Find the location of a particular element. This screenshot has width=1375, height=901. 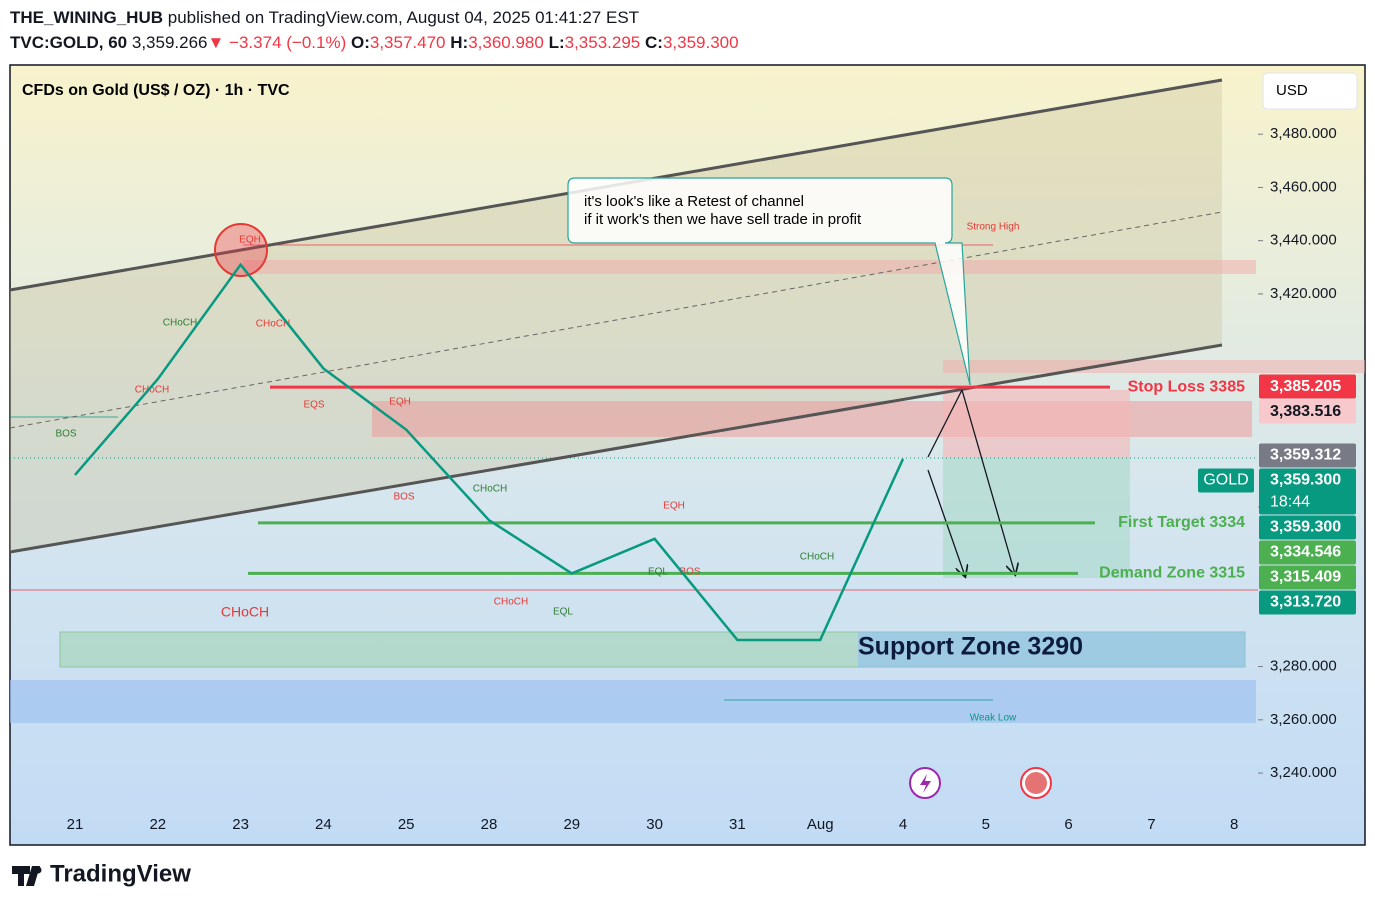

callout-box is located at coordinates (769, 281).